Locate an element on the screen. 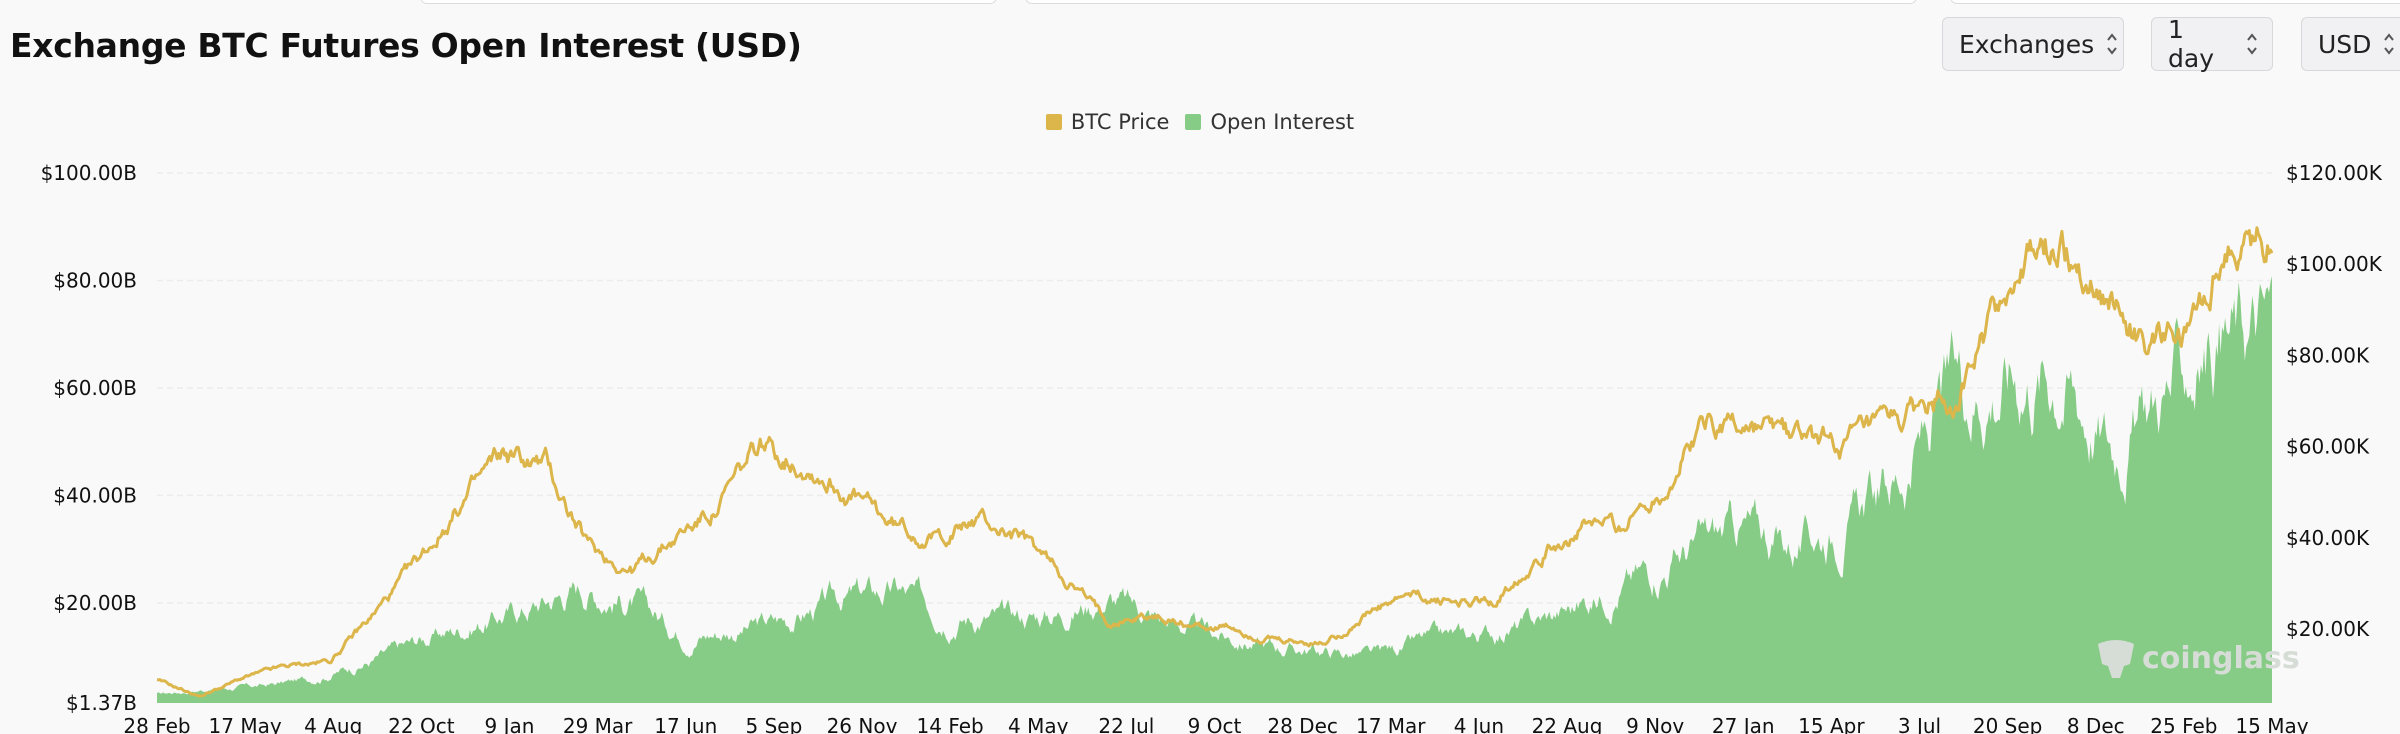 This screenshot has height=734, width=2400. x-axis-tick-label: 25 Feb is located at coordinates (2183, 724).